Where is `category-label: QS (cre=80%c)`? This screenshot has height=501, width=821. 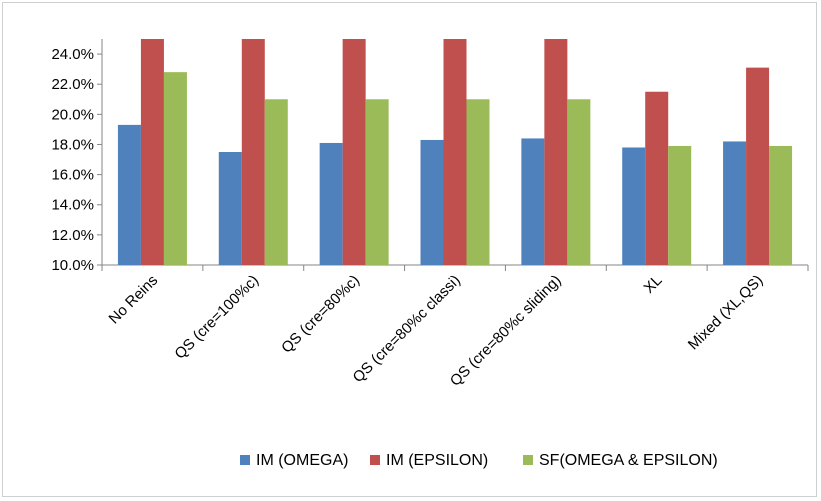
category-label: QS (cre=80%c) is located at coordinates (320, 314).